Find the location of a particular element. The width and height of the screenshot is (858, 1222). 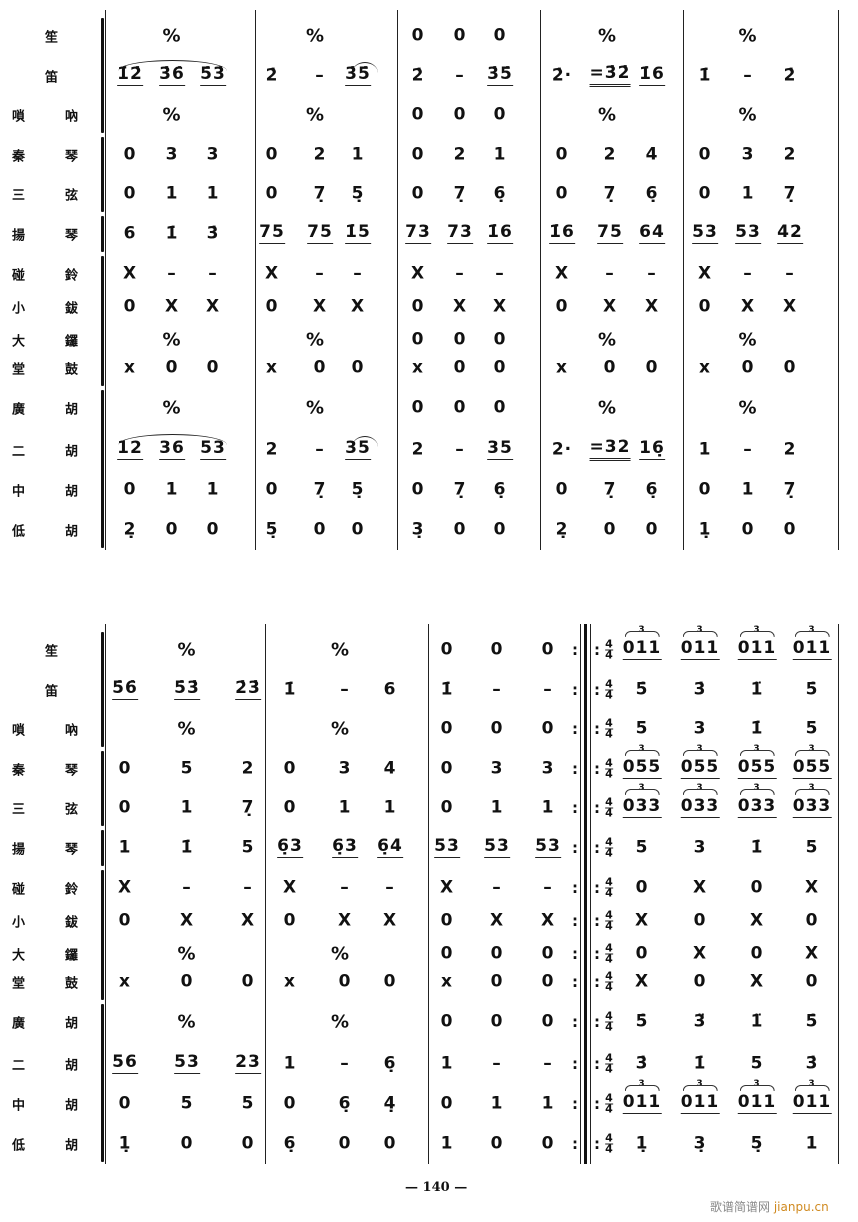

slur-mark is located at coordinates (172, 439).